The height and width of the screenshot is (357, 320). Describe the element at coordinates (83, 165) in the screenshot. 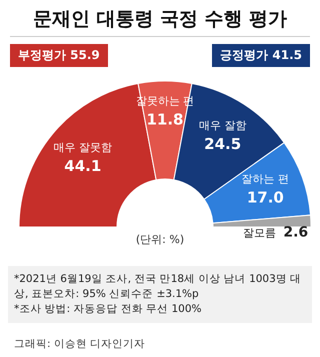

I see `data-label: 44.1` at that location.